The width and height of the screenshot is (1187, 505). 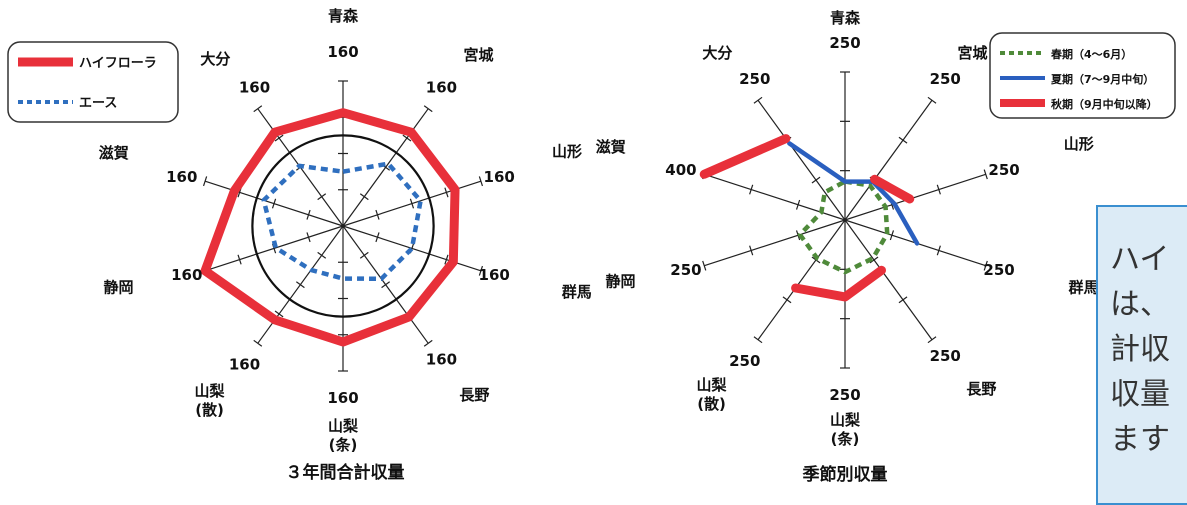 What do you see at coordinates (1140, 349) in the screenshot?
I see `note-line: 計収` at bounding box center [1140, 349].